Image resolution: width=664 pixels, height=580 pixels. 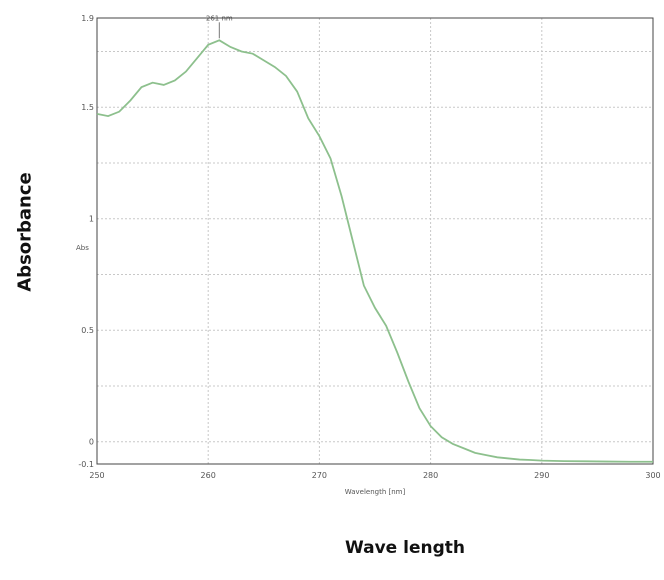 What do you see at coordinates (404, 548) in the screenshot?
I see `outer-x-axis-label: Wave length` at bounding box center [404, 548].